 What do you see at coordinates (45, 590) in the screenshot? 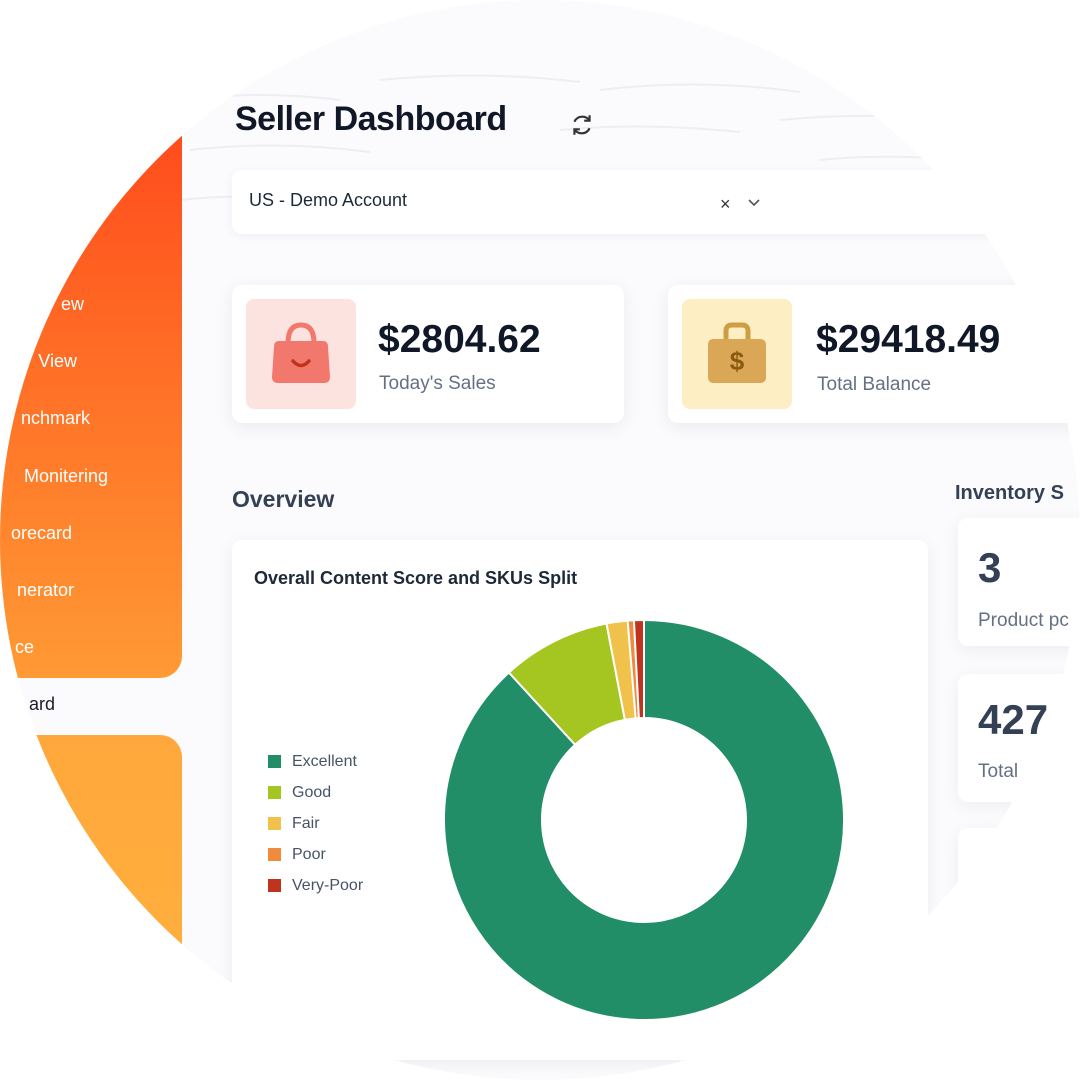
I see `sidebar-item-generator: nerator` at bounding box center [45, 590].